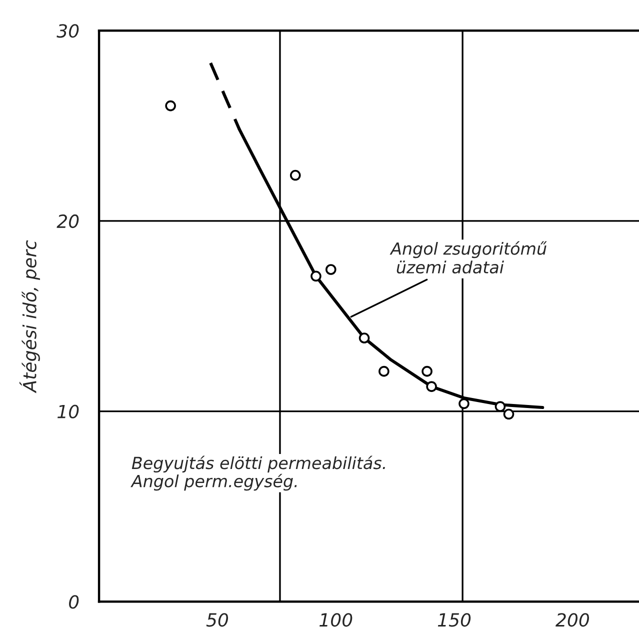  Describe the element at coordinates (30, 317) in the screenshot. I see `y-axis-title: Átégési idő, perc` at that location.